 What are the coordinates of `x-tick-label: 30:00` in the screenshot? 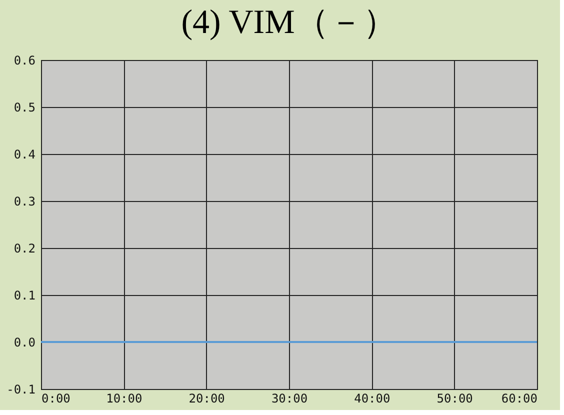 It's located at (289, 399).